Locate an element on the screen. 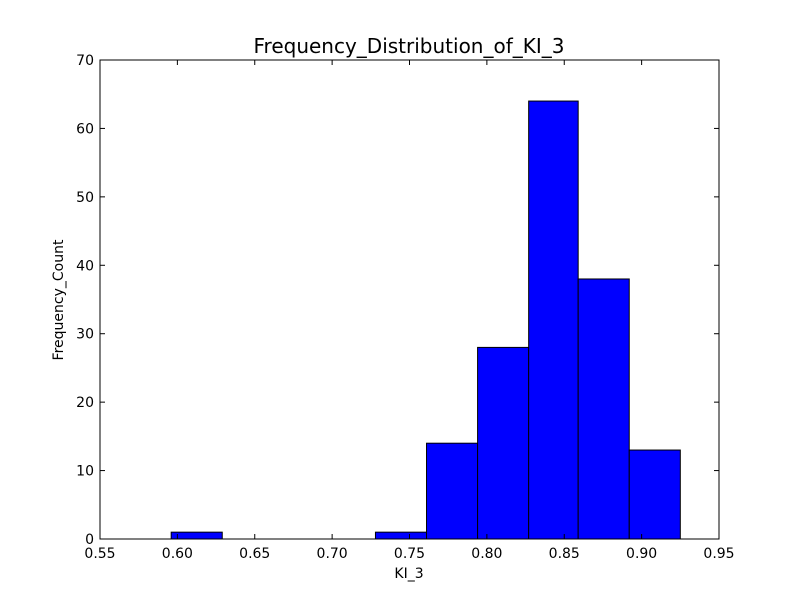 This screenshot has height=600, width=800. y-tick-label-5: 50 is located at coordinates (85, 198).